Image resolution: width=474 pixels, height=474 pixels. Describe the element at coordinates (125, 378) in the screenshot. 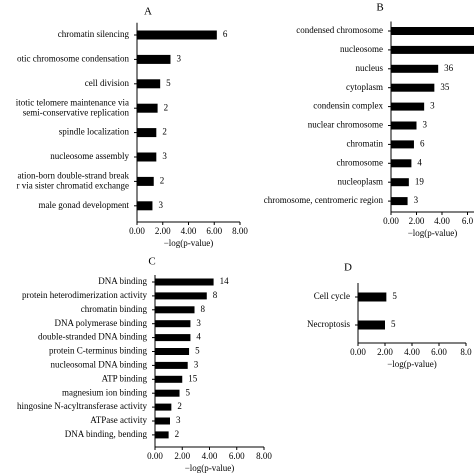

I see `y-tick-label: ATP binding` at that location.